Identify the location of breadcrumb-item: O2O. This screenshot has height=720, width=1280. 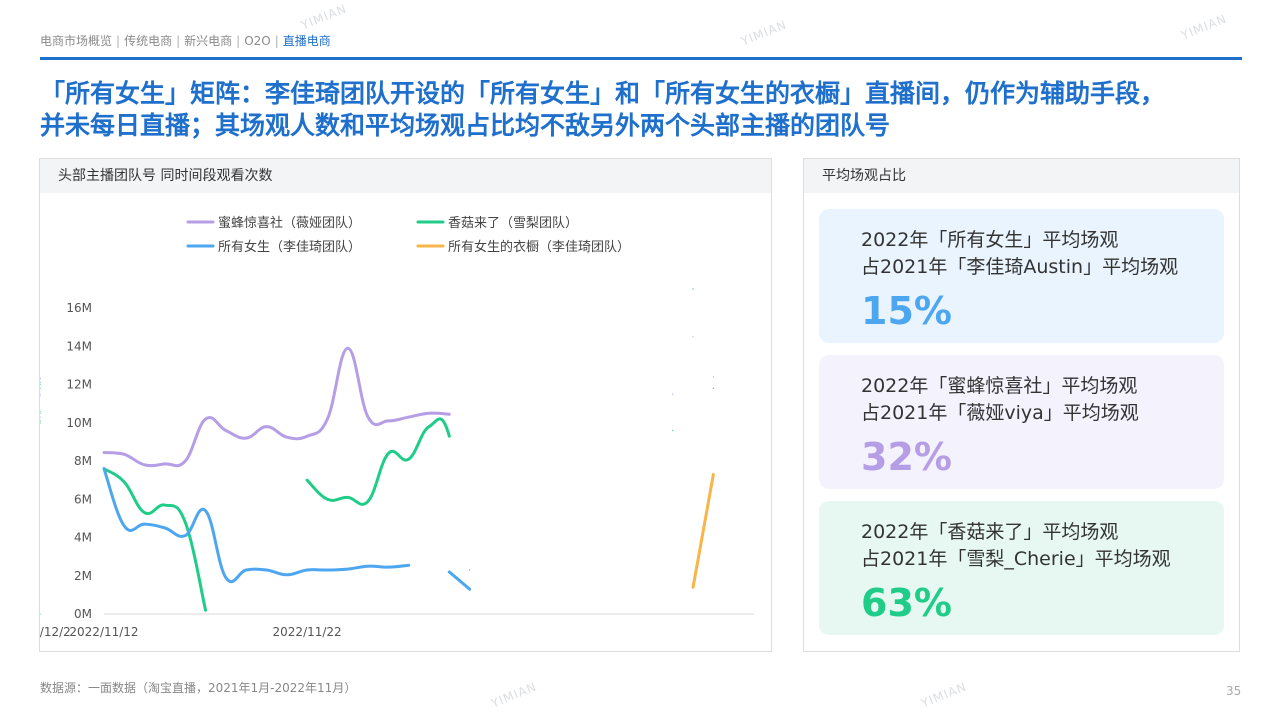
(257, 41).